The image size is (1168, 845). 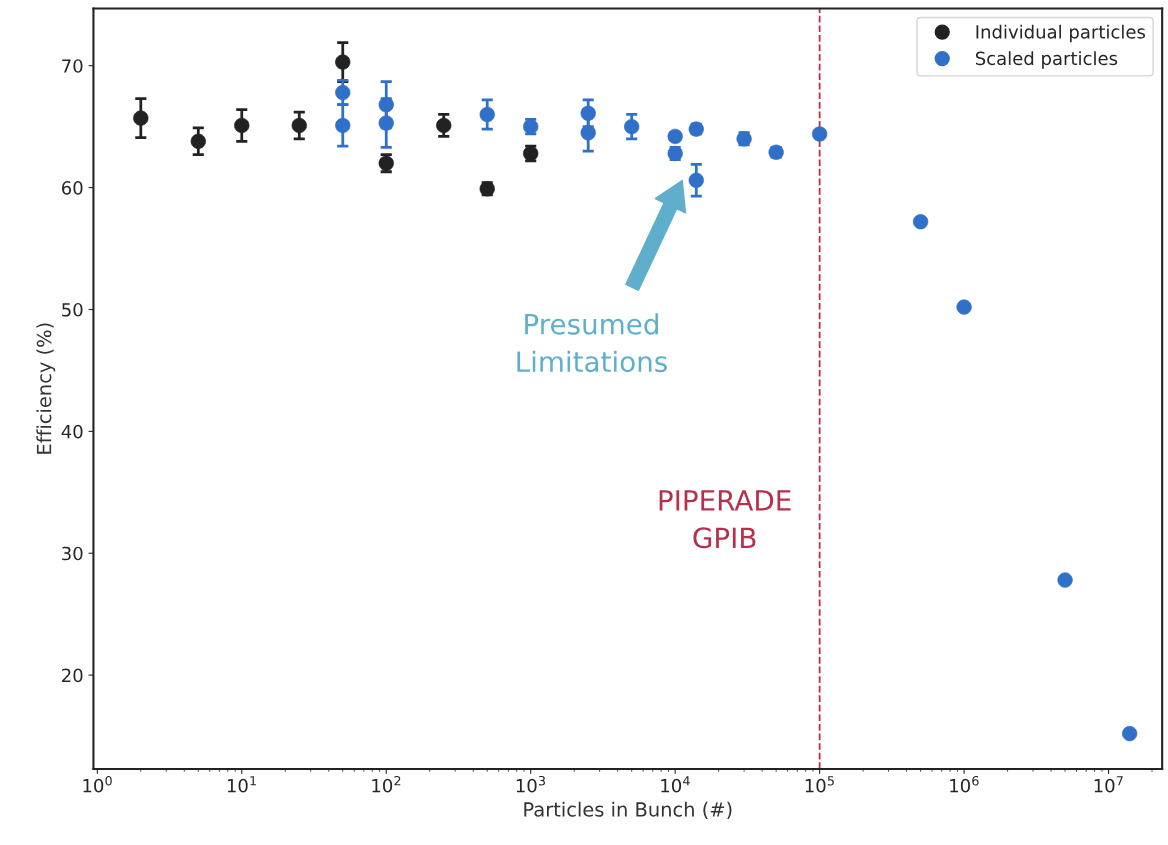 I want to click on ref-line-label: PIPERADE GPIB, so click(x=725, y=519).